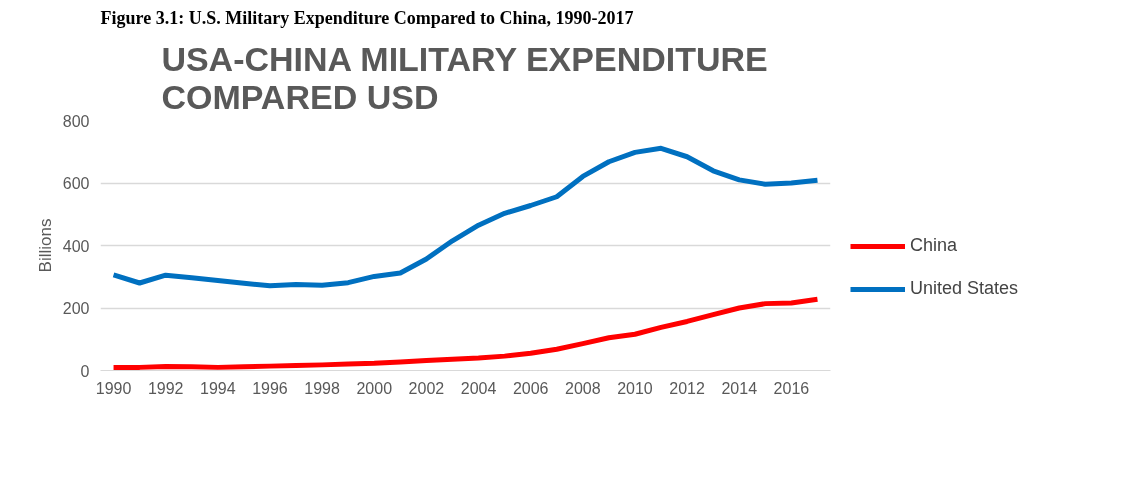 The width and height of the screenshot is (1143, 489). Describe the element at coordinates (478, 388) in the screenshot. I see `x-tick-label: 2004` at that location.